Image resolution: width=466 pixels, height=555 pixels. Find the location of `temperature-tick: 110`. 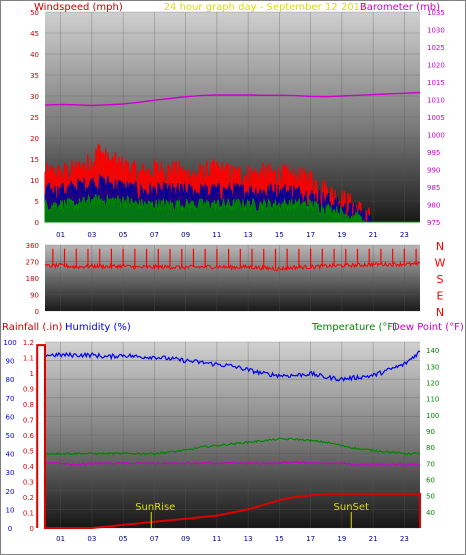

temperature-tick: 110 is located at coordinates (432, 400).